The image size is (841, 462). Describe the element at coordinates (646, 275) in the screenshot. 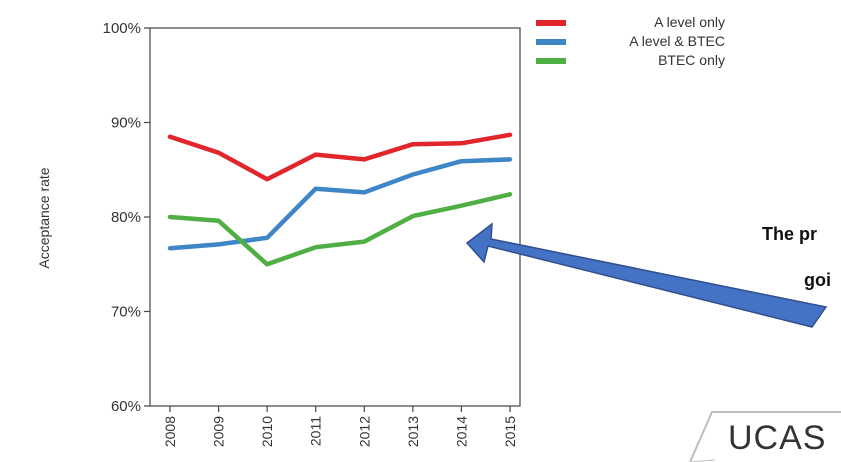

I see `annotation-arrow` at that location.